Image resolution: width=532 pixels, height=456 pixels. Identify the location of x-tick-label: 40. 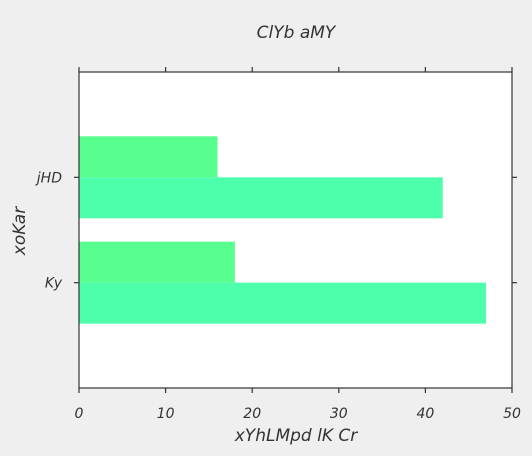
(425, 414).